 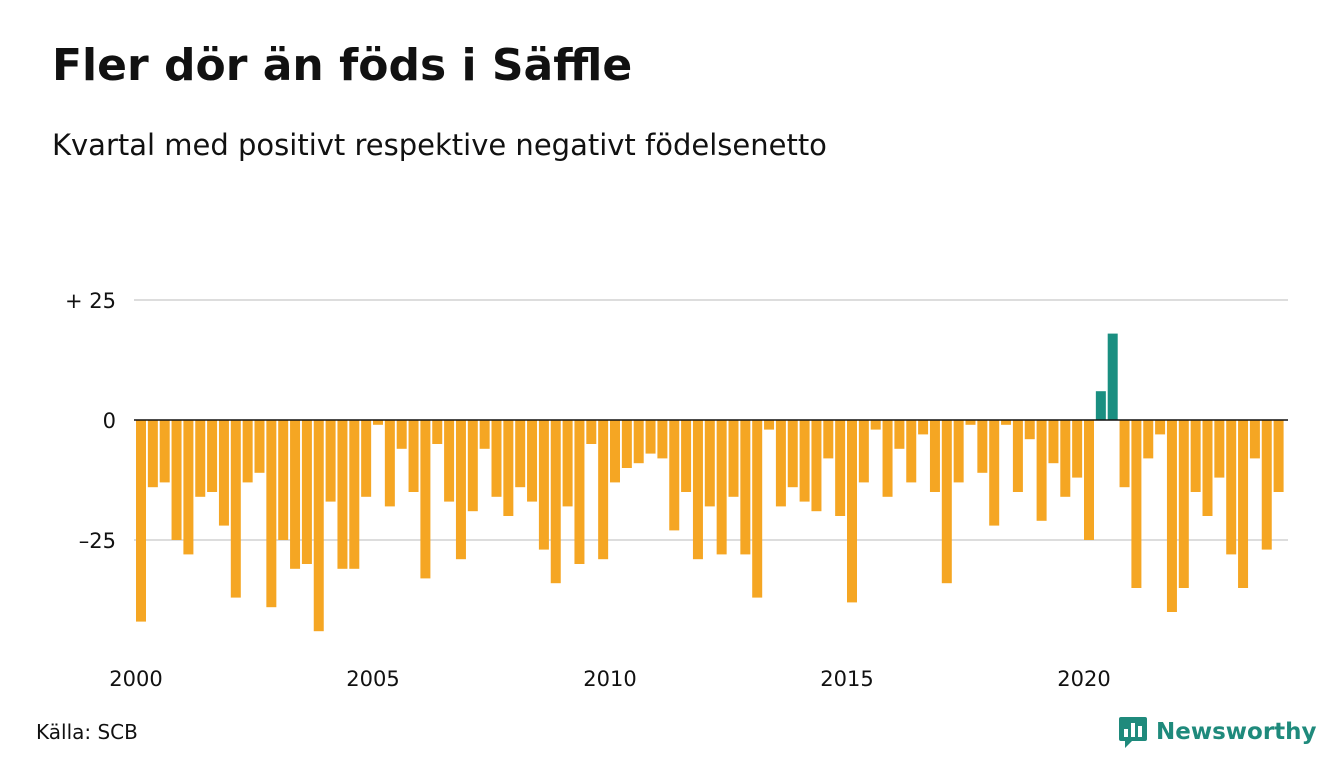 I want to click on x-tick-label: 2020, so click(x=1083, y=679).